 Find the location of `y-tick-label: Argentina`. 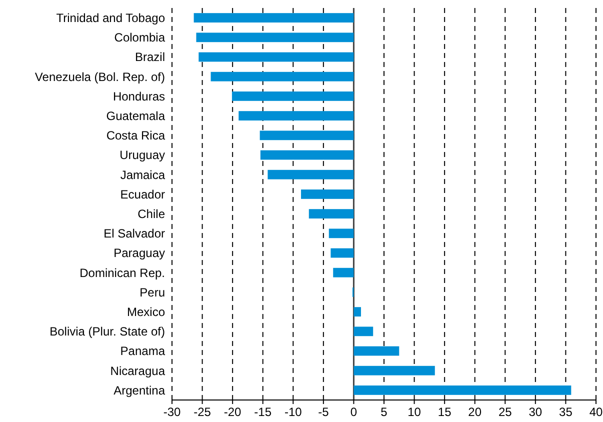

y-tick-label: Argentina is located at coordinates (140, 390).